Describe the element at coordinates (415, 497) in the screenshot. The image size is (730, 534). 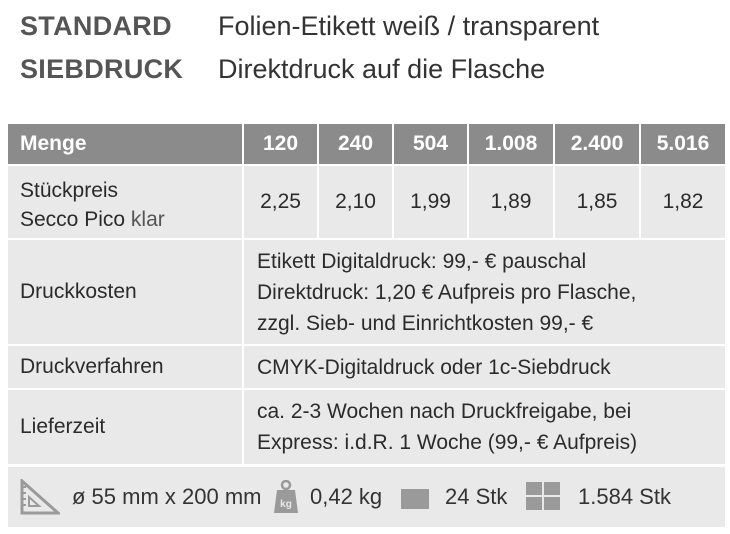
I see `box-icon` at that location.